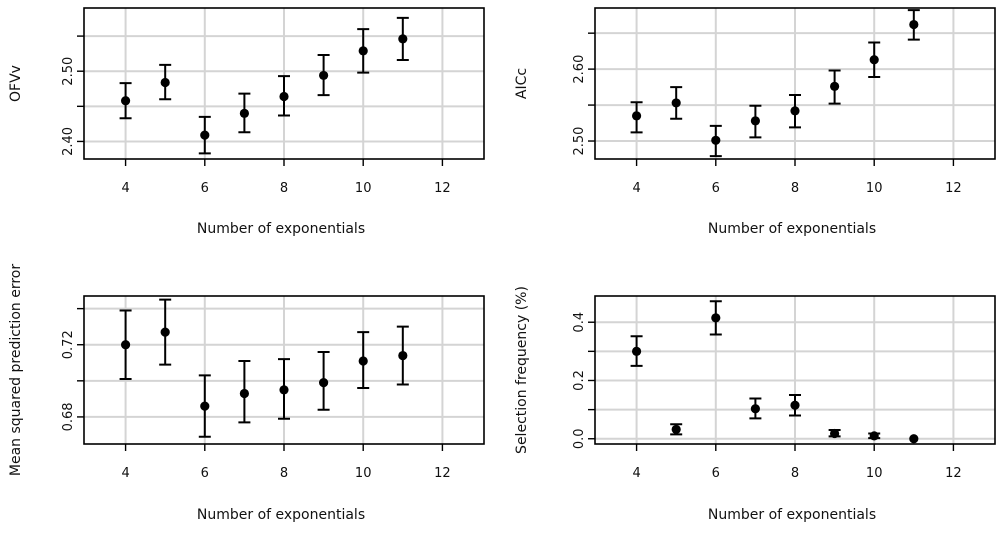 This screenshot has height=533, width=1000. Describe the element at coordinates (68, 71) in the screenshot. I see `ofvv-ytick-label: 2.50` at that location.